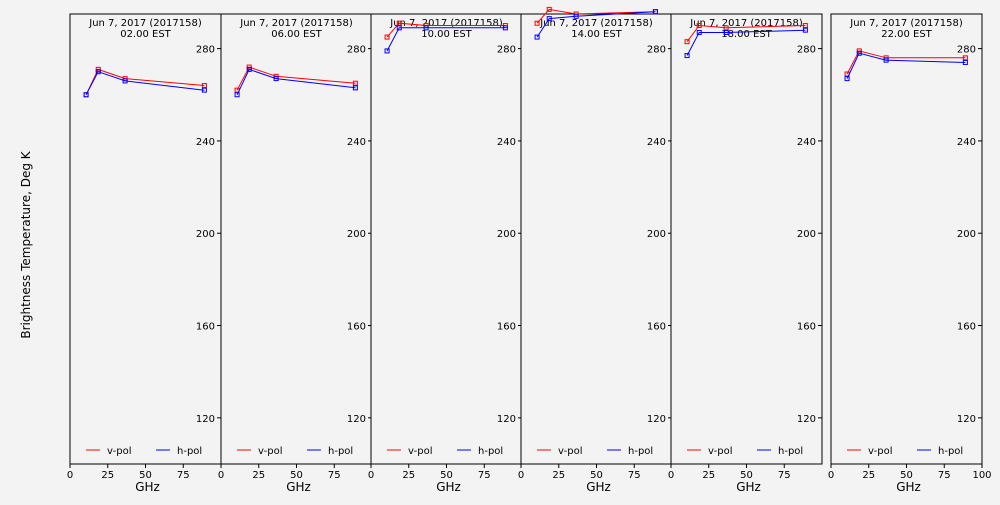  What do you see at coordinates (145, 34) in the screenshot?
I see `panel-subtitle: 02.00 EST` at bounding box center [145, 34].